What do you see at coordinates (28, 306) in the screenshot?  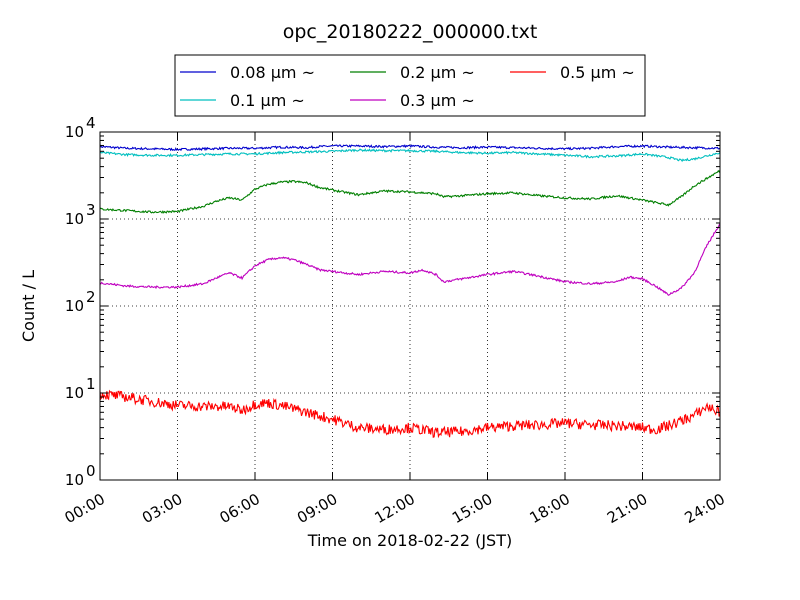 I see `y-axis-label: Count / L` at bounding box center [28, 306].